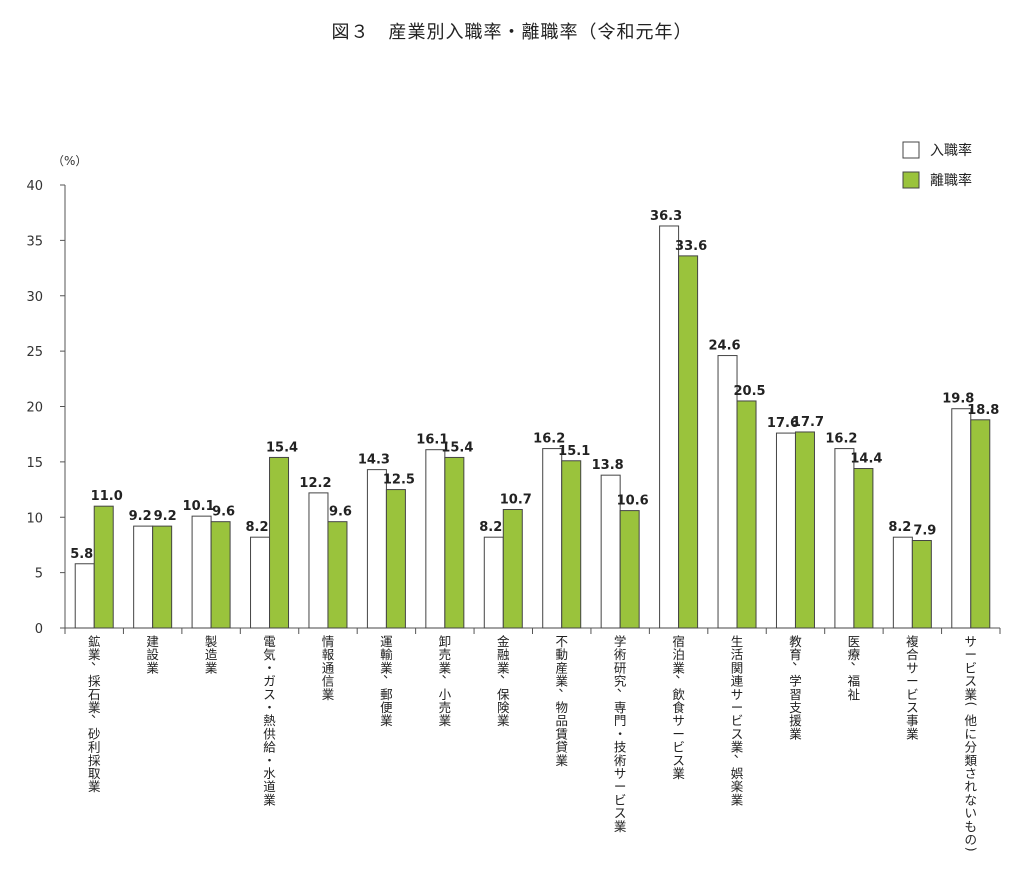 The width and height of the screenshot is (1024, 888). What do you see at coordinates (34, 352) in the screenshot?
I see `y-tick-label: 25` at bounding box center [34, 352].